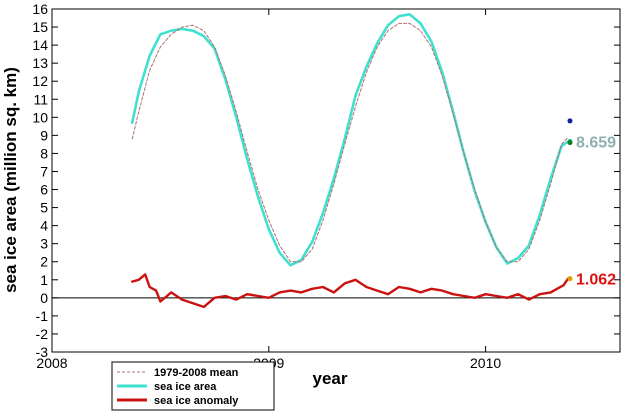 This screenshot has width=640, height=411. Describe the element at coordinates (44, 298) in the screenshot. I see `y-tick-label: 0` at that location.